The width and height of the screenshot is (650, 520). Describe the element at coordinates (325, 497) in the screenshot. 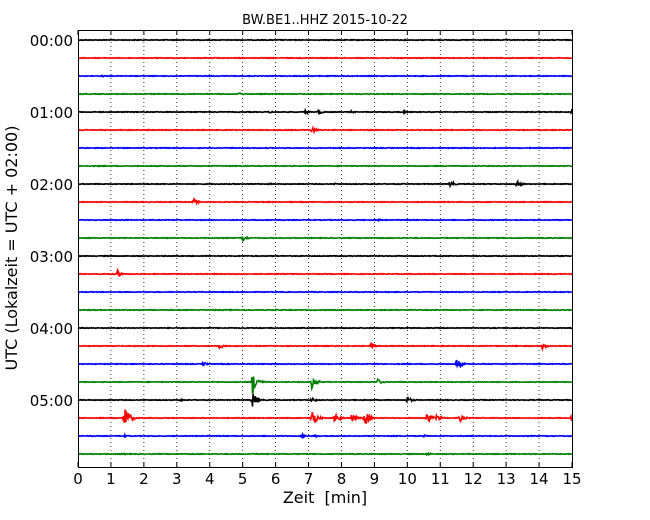

I see `x-axis-label: Zeit [min]` at that location.